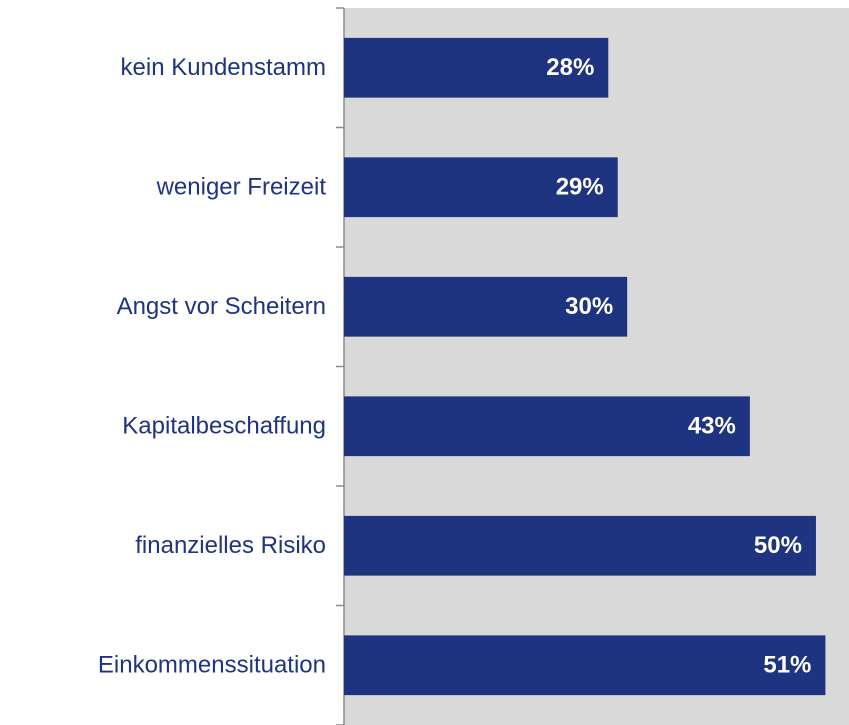 Image resolution: width=849 pixels, height=725 pixels. What do you see at coordinates (712, 426) in the screenshot?
I see `value-label: 43%` at bounding box center [712, 426].